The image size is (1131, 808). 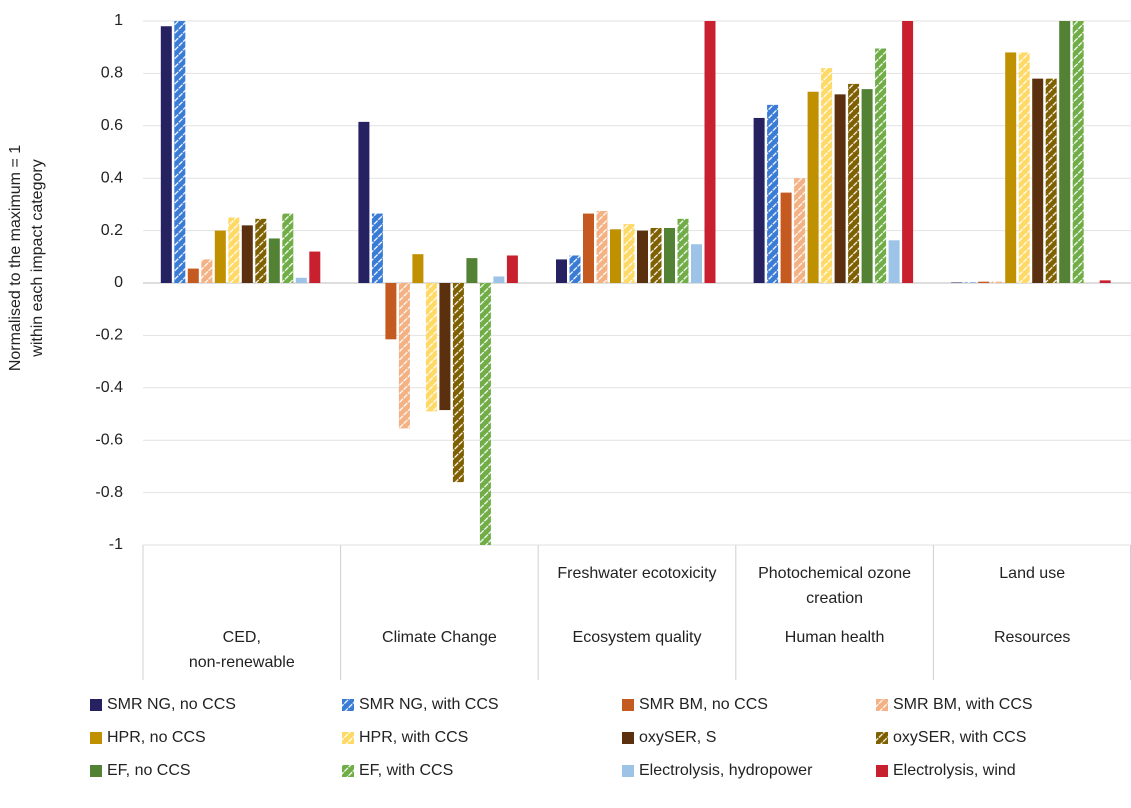 What do you see at coordinates (112, 230) in the screenshot?
I see `y-tick-label: 0.2` at bounding box center [112, 230].